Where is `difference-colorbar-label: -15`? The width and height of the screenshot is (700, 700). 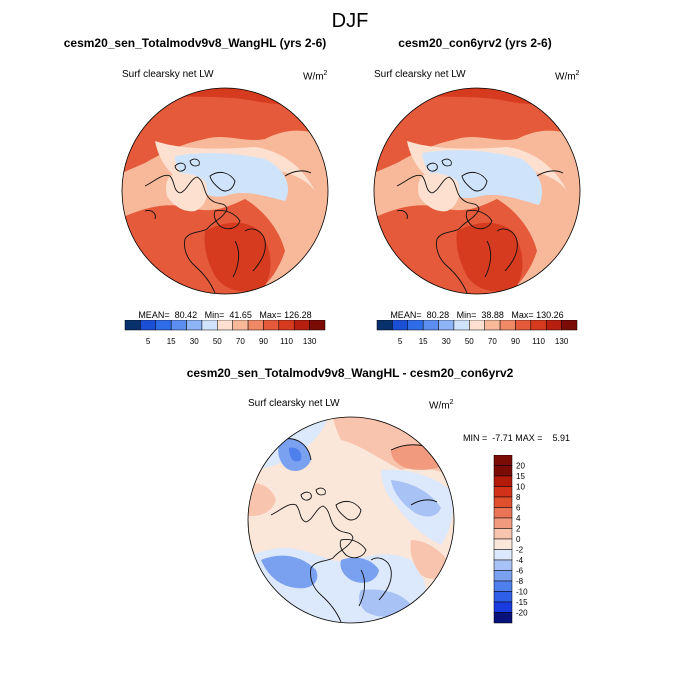
difference-colorbar-label: -15 is located at coordinates (522, 602).